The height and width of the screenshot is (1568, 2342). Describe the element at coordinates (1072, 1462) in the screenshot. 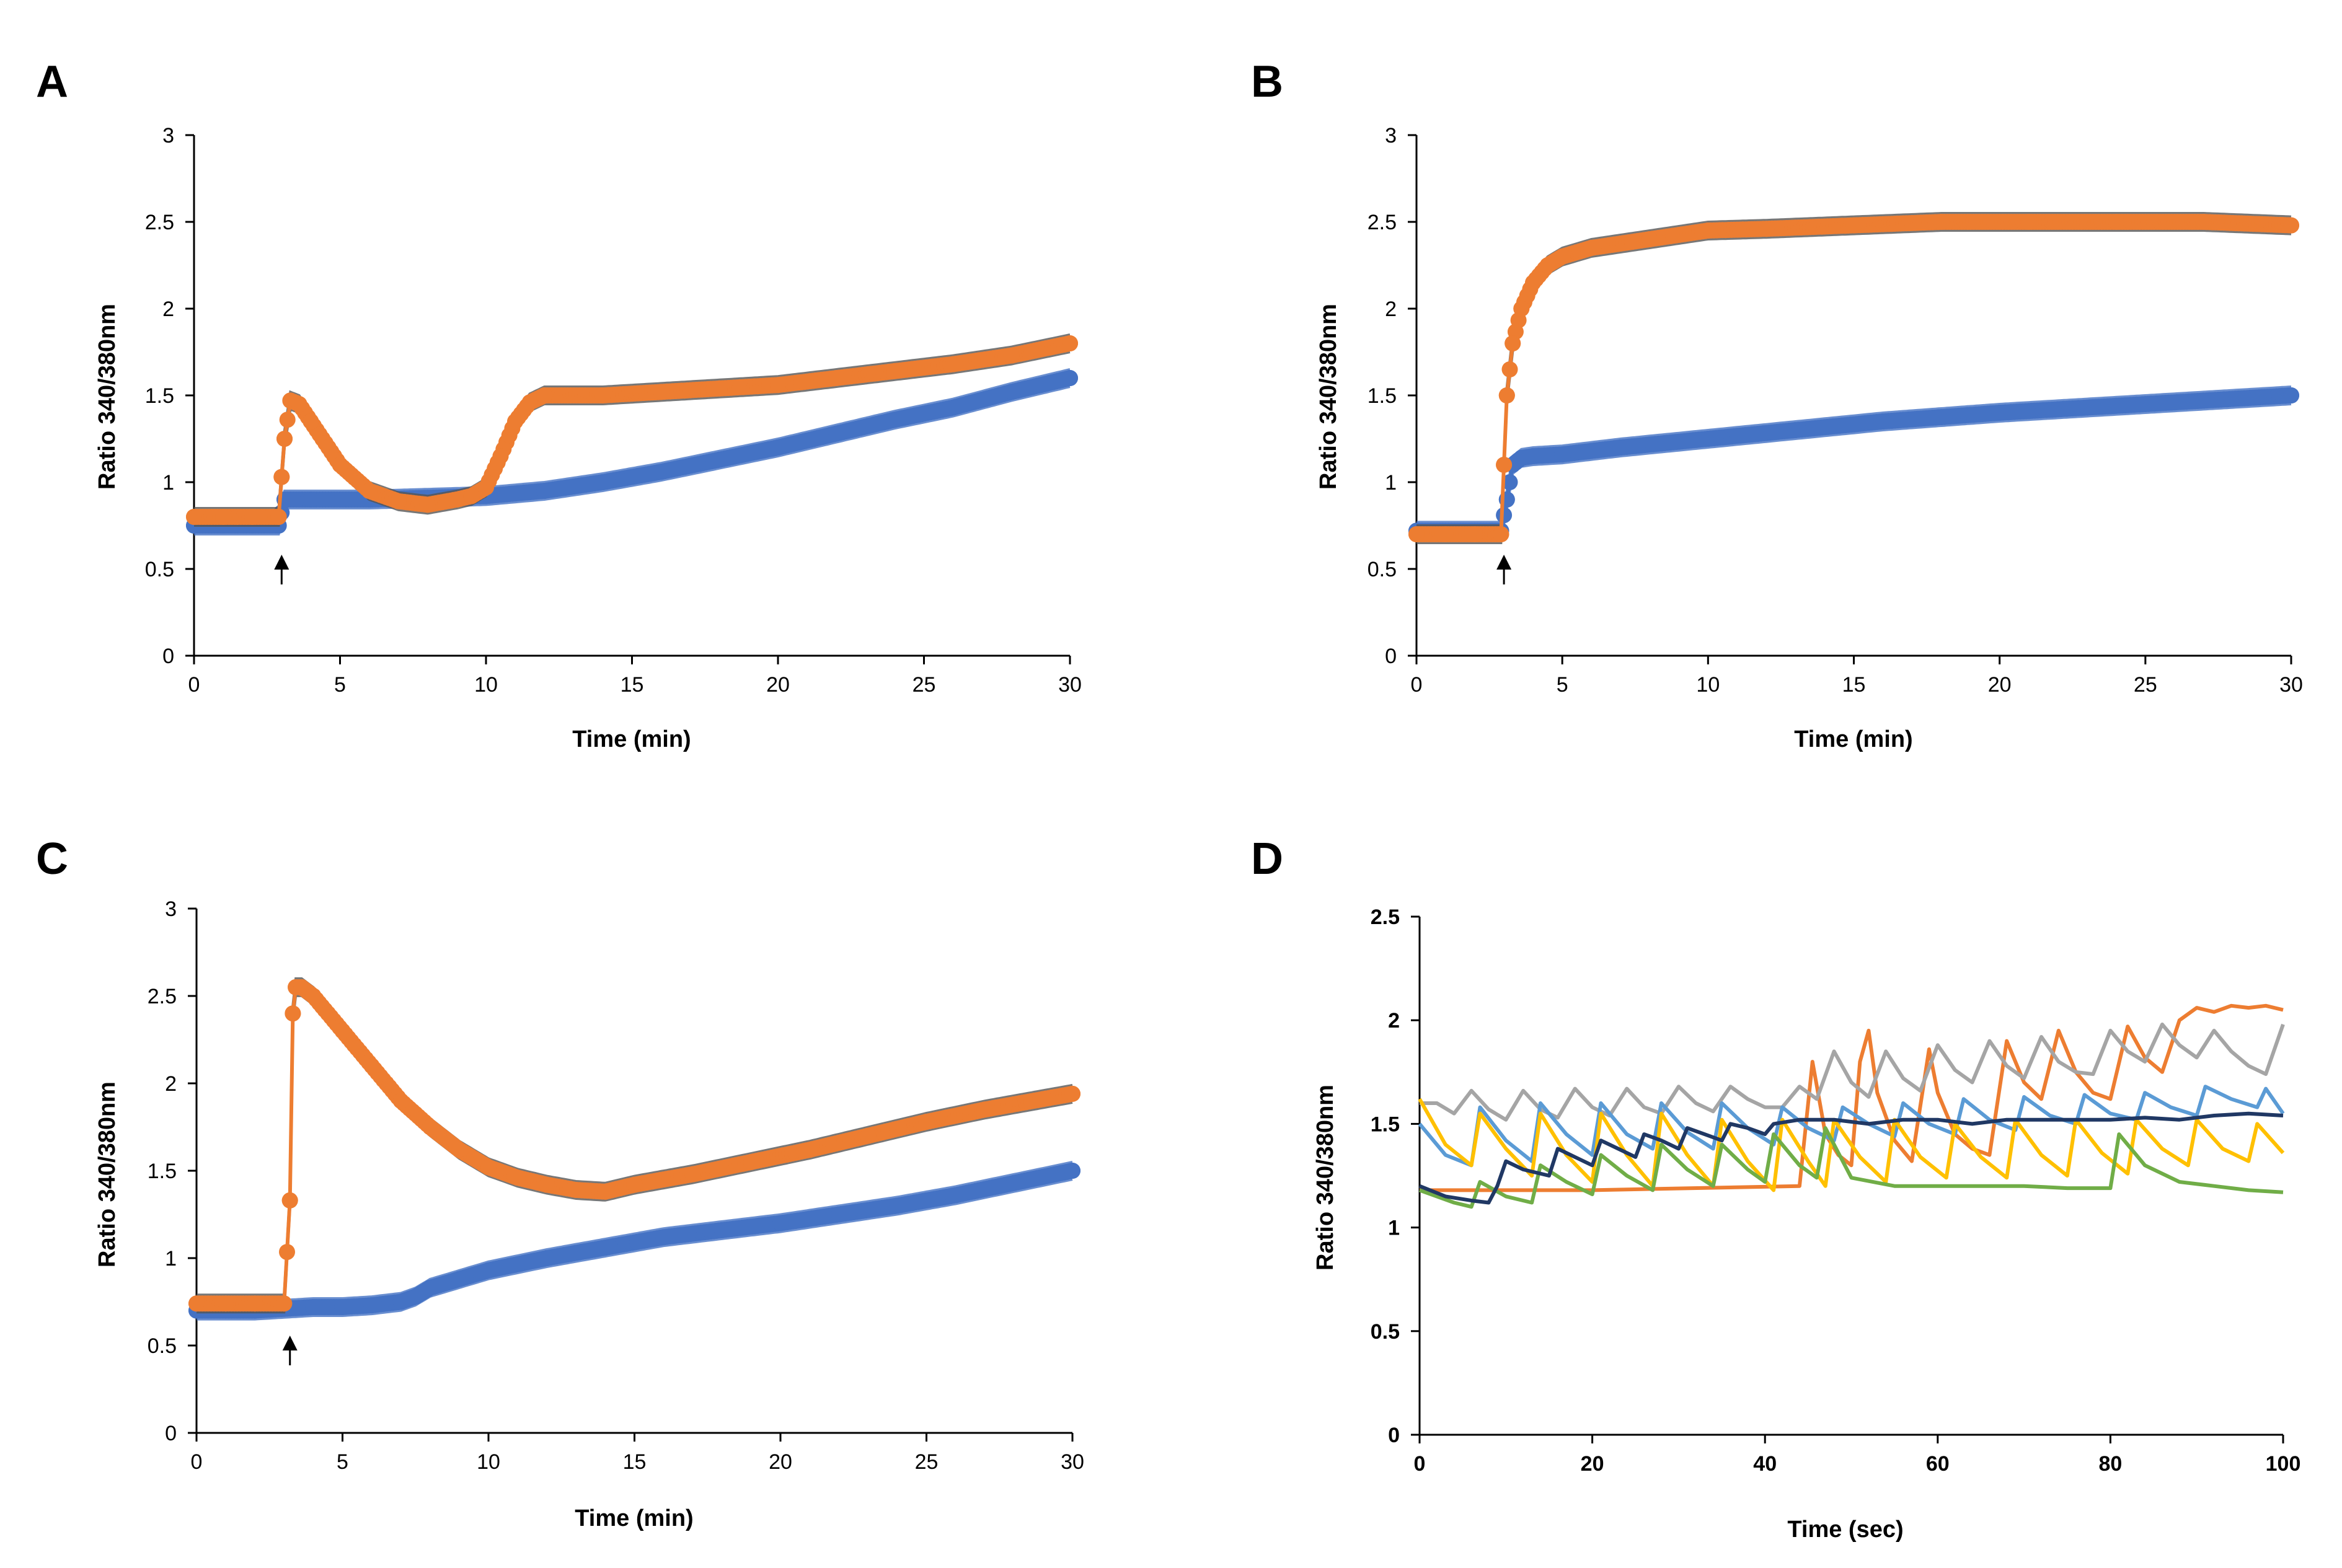

I see `x-tick-label: 30` at that location.